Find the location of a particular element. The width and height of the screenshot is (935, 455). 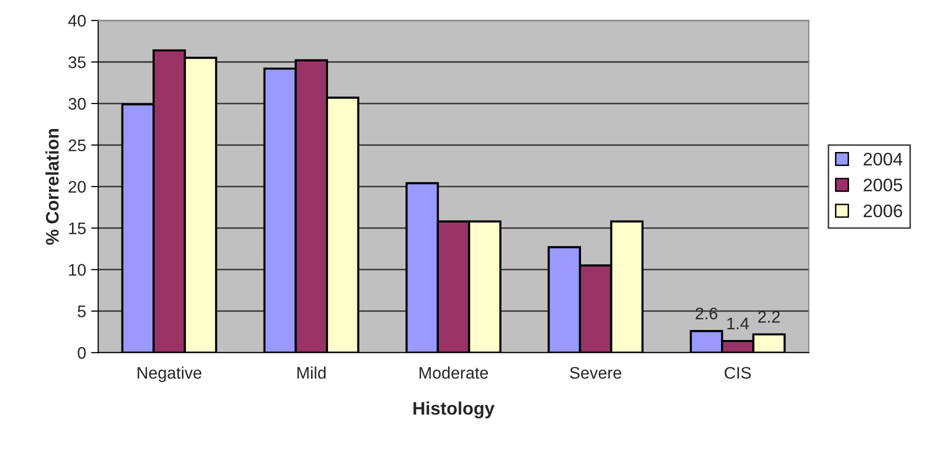

y-tick-label: 15 is located at coordinates (77, 228).